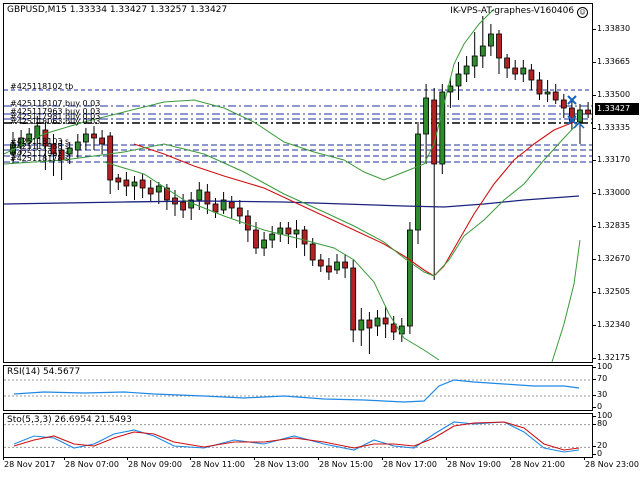  I want to click on order-label: #425118103 s, so click(40, 141).